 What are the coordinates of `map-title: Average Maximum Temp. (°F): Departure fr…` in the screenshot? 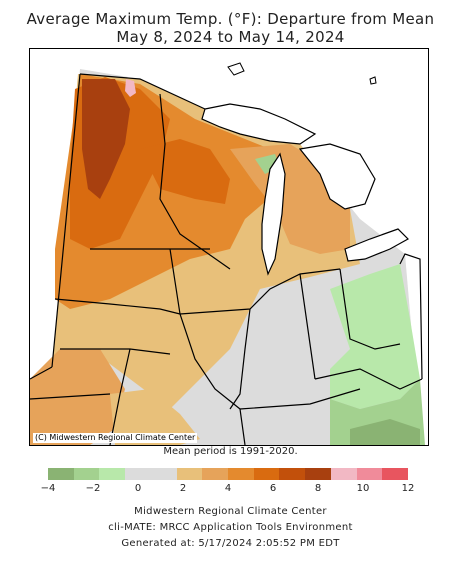 It's located at (230, 19).